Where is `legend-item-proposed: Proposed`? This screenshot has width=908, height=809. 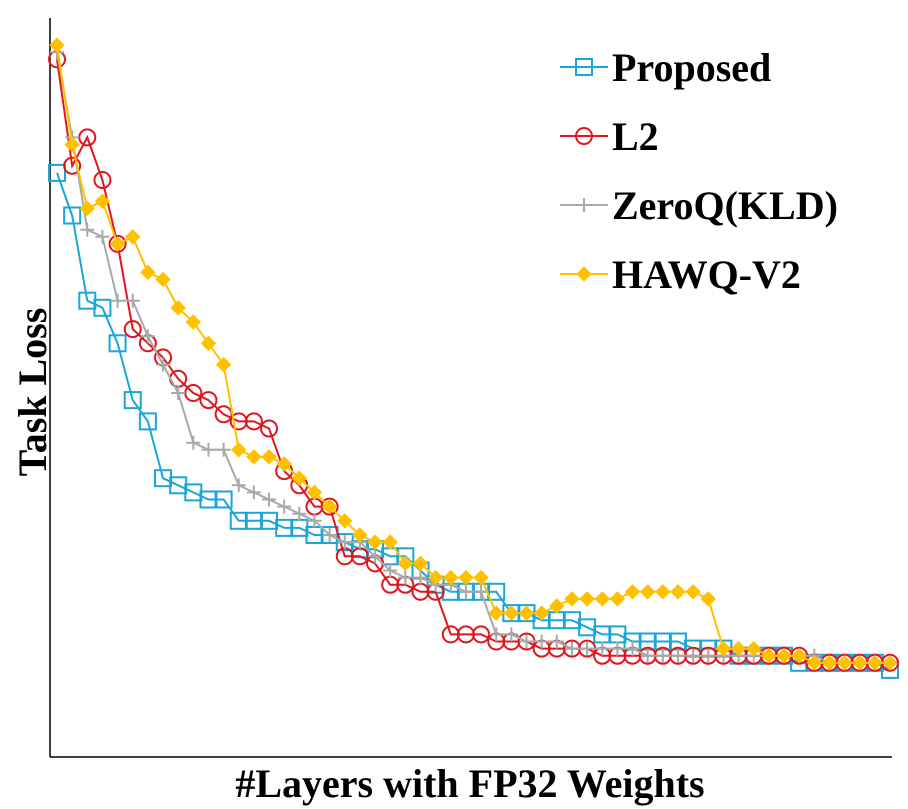 legend-item-proposed: Proposed is located at coordinates (665, 67).